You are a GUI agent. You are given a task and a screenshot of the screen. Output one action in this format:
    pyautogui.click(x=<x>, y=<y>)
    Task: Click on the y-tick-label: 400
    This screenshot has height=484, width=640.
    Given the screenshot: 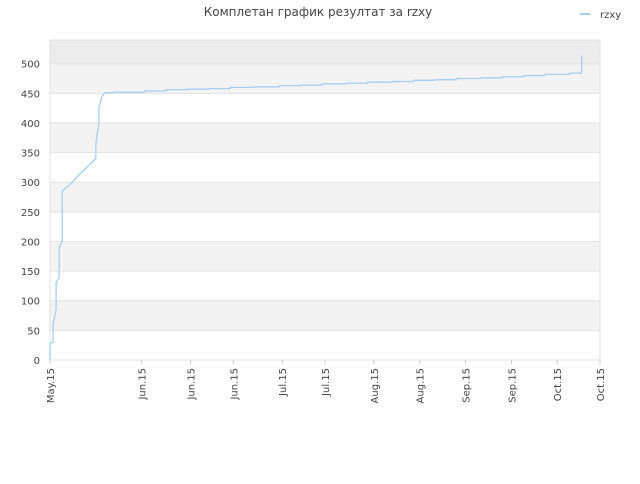 What is the action you would take?
    pyautogui.click(x=30, y=124)
    